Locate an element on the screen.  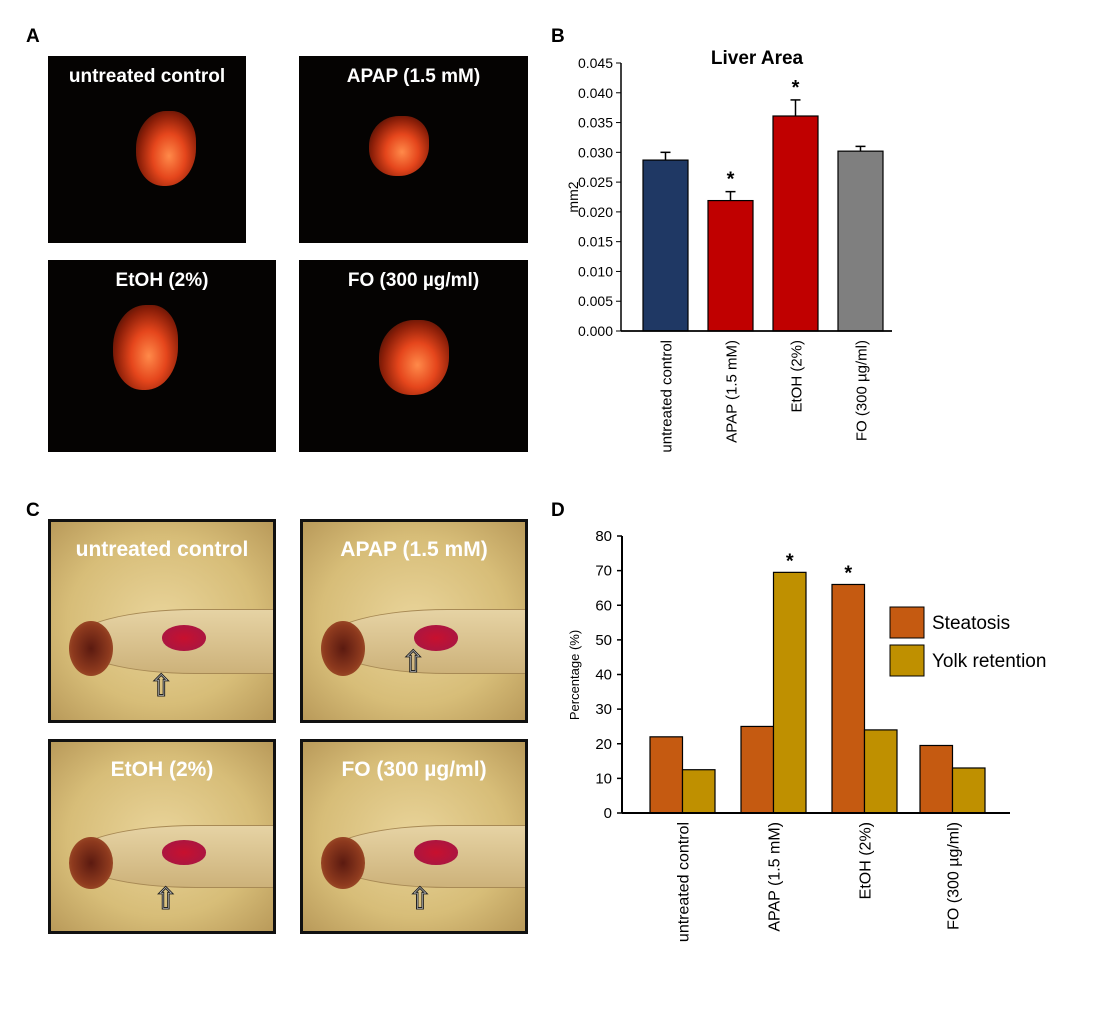
stained-image-untreated: ⇧ untreated control is located at coordinates (162, 621).